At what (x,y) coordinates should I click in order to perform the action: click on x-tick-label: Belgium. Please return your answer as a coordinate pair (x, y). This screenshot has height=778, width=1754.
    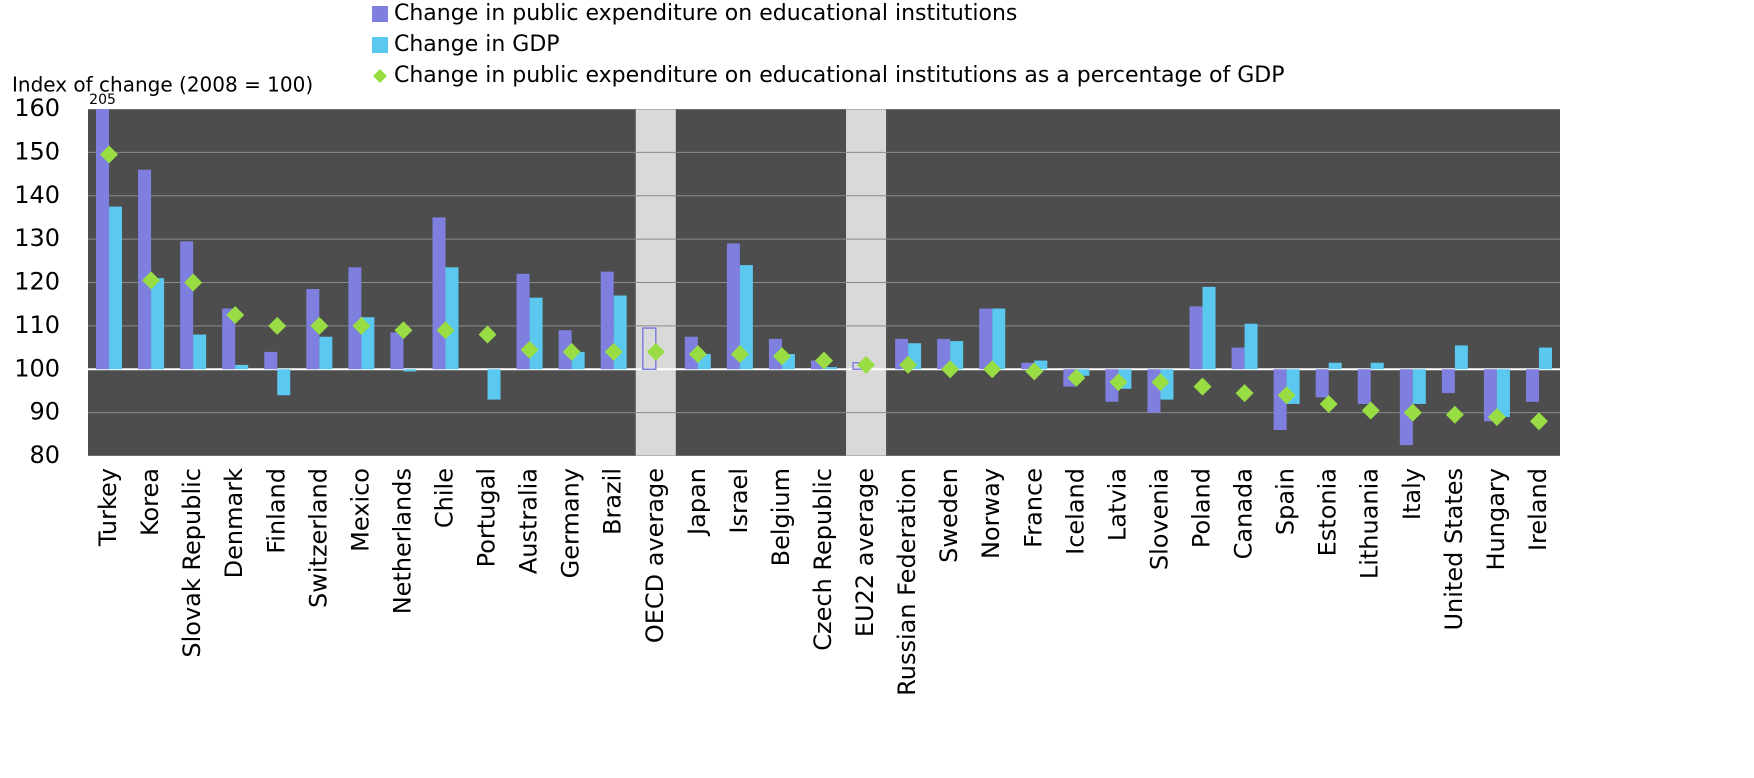
    Looking at the image, I should click on (781, 517).